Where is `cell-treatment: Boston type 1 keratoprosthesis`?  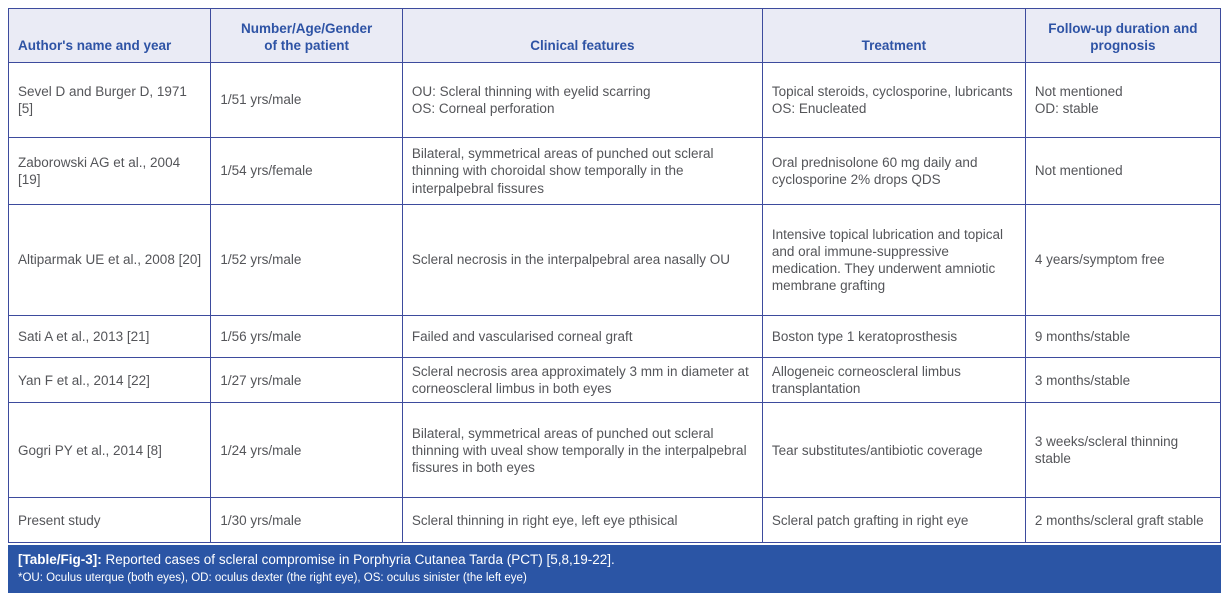
cell-treatment: Boston type 1 keratoprosthesis is located at coordinates (893, 336).